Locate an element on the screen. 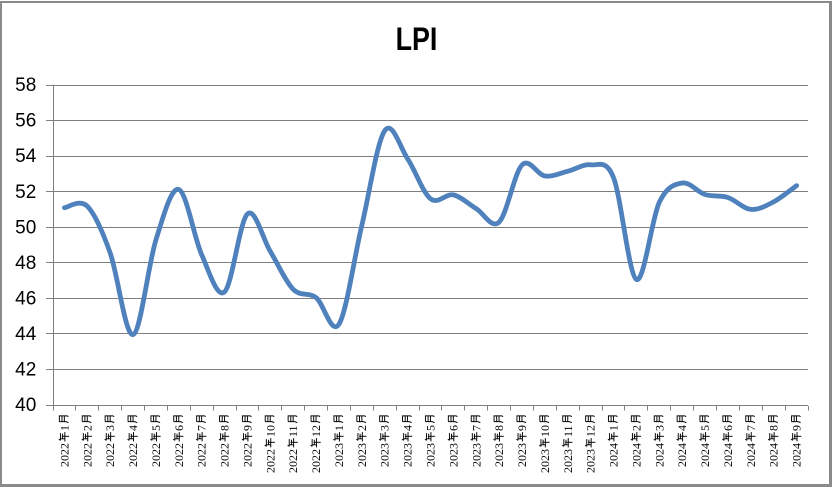 The width and height of the screenshot is (832, 492). svg-text: LPI is located at coordinates (417, 40).